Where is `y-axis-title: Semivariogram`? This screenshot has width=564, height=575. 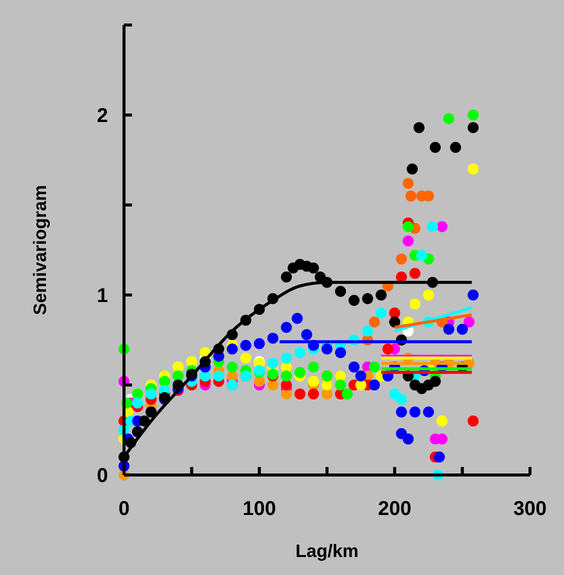
y-axis-title: Semivariogram is located at coordinates (40, 250).